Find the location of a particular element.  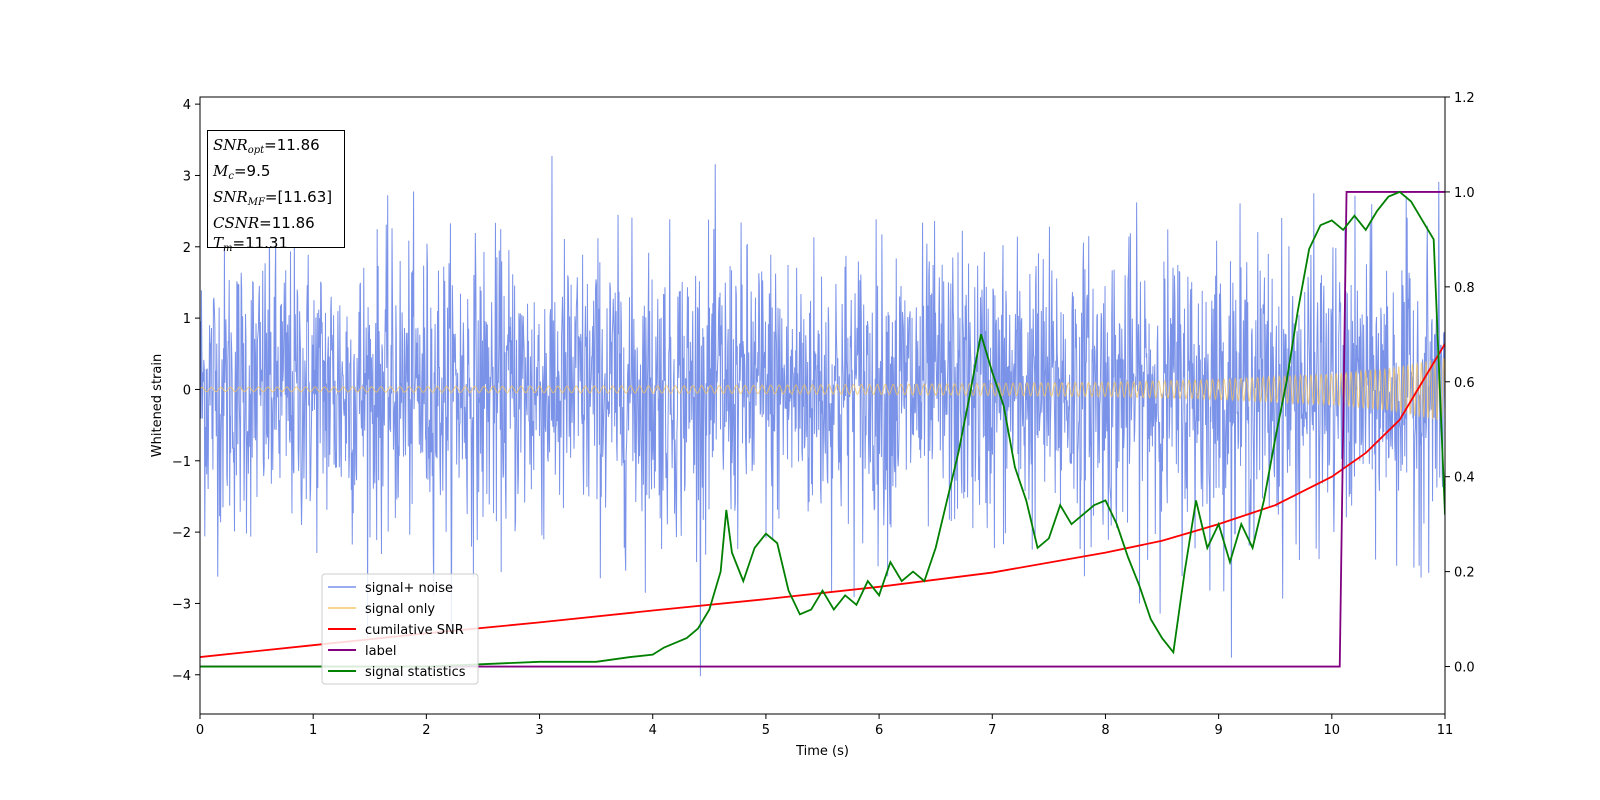

y-right-tick-label: 1.0 is located at coordinates (1464, 193).